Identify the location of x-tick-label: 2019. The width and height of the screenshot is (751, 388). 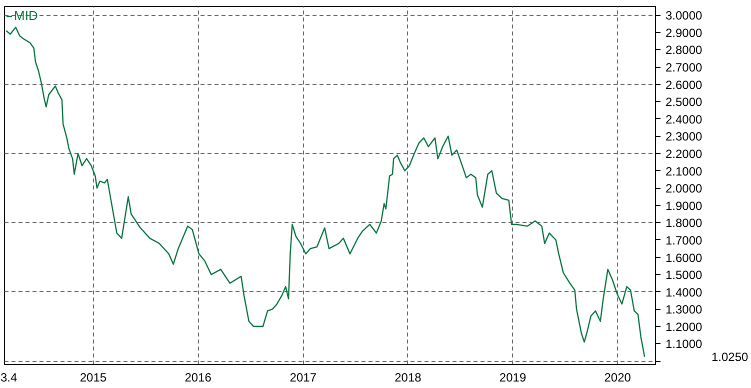
(512, 377).